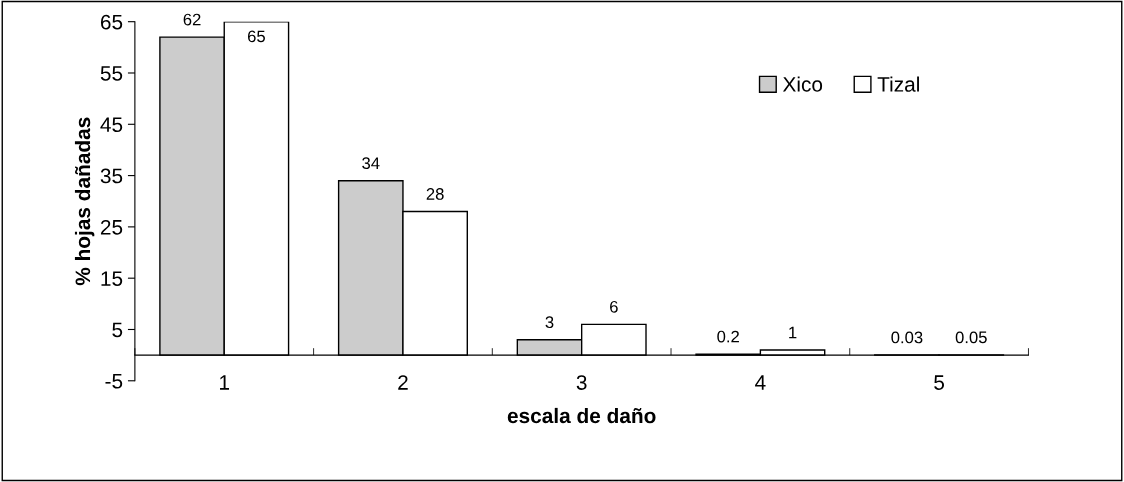  What do you see at coordinates (581, 415) in the screenshot?
I see `x-axis-title: escala de daño` at bounding box center [581, 415].